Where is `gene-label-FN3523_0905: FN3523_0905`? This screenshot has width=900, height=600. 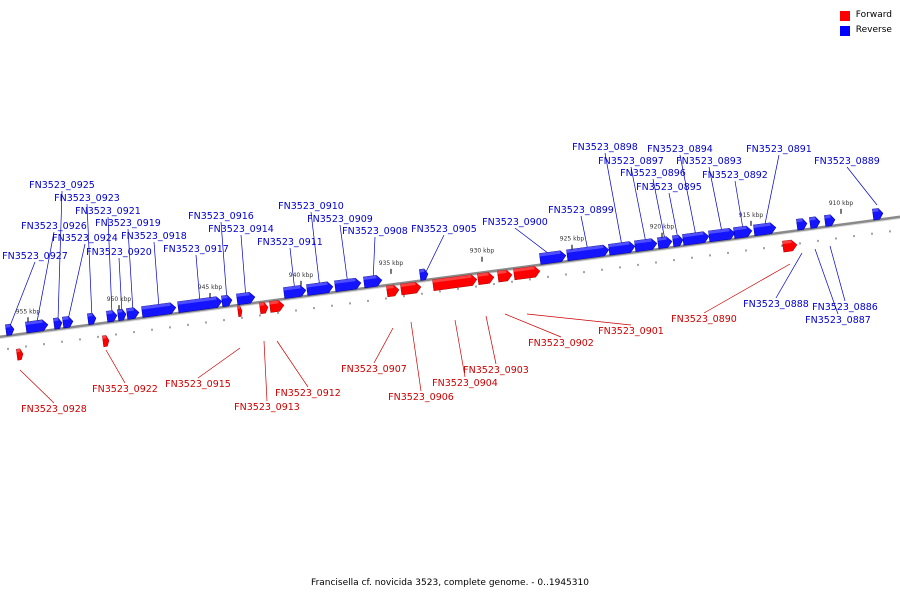 gene-label-FN3523_0905: FN3523_0905 is located at coordinates (444, 229).